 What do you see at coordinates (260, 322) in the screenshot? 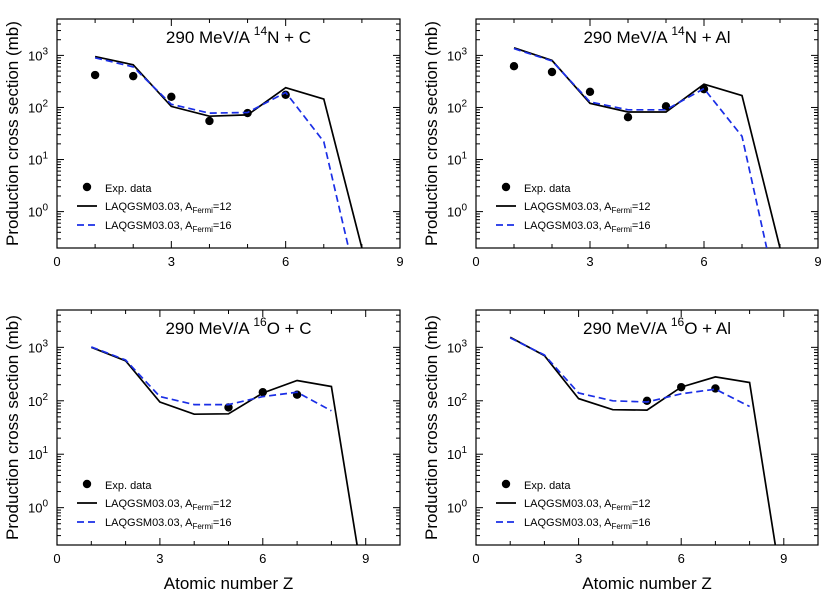
I see `title-mass-number: 16` at bounding box center [260, 322].